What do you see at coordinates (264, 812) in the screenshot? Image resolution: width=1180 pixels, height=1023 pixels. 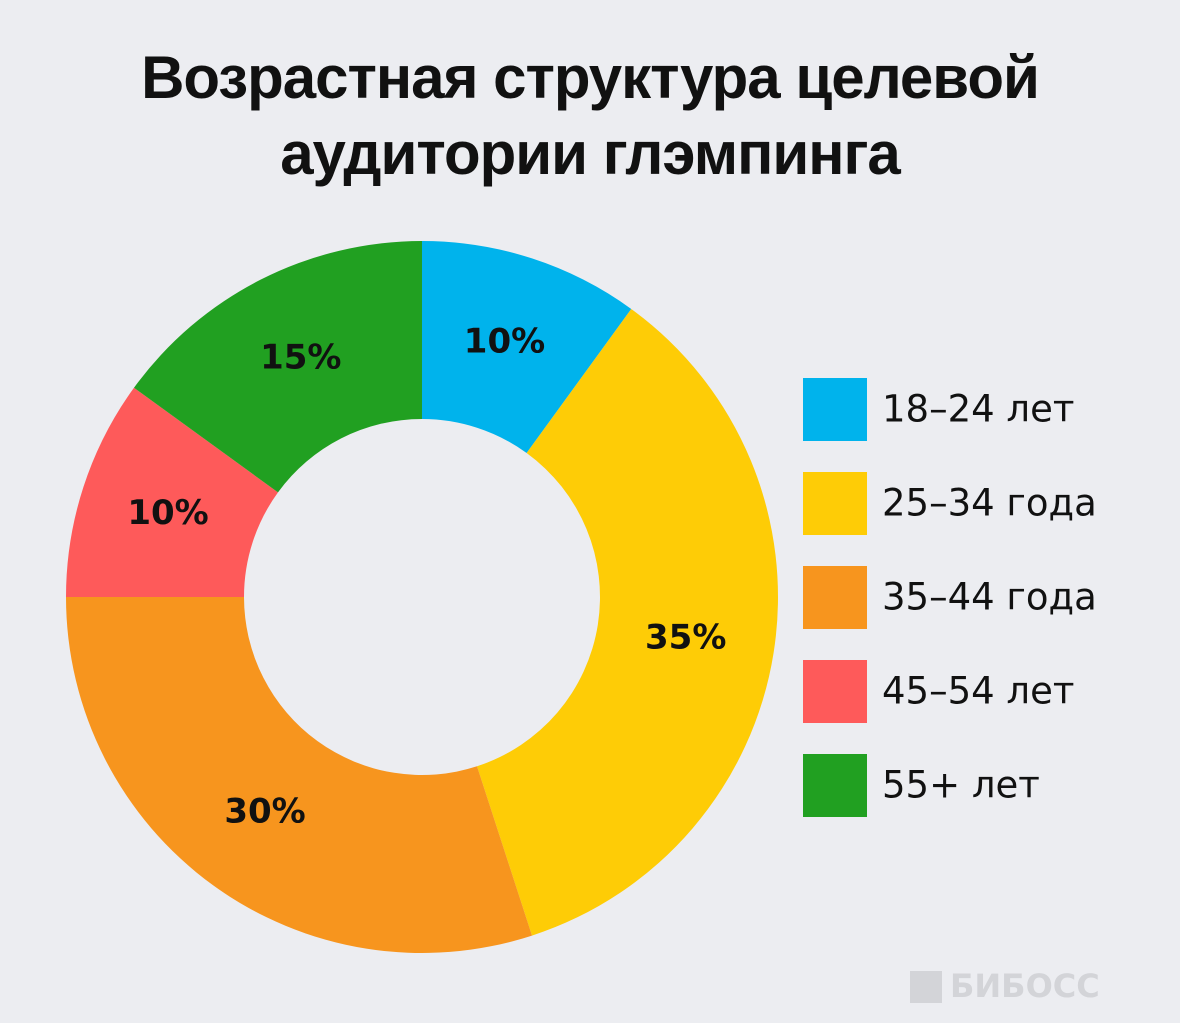 I see `data-label: 30%` at bounding box center [264, 812].